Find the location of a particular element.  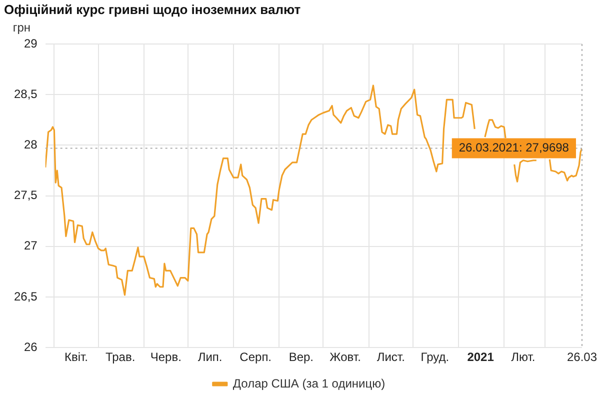

x-tick-label: Жовт. is located at coordinates (345, 357).